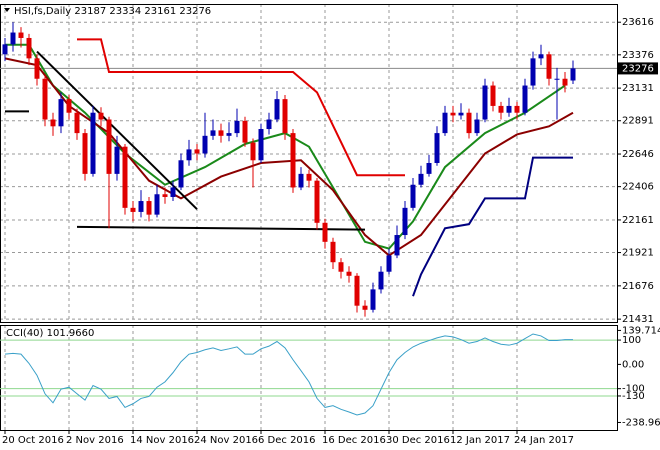  I want to click on y-tick-label: 22161, so click(638, 220).